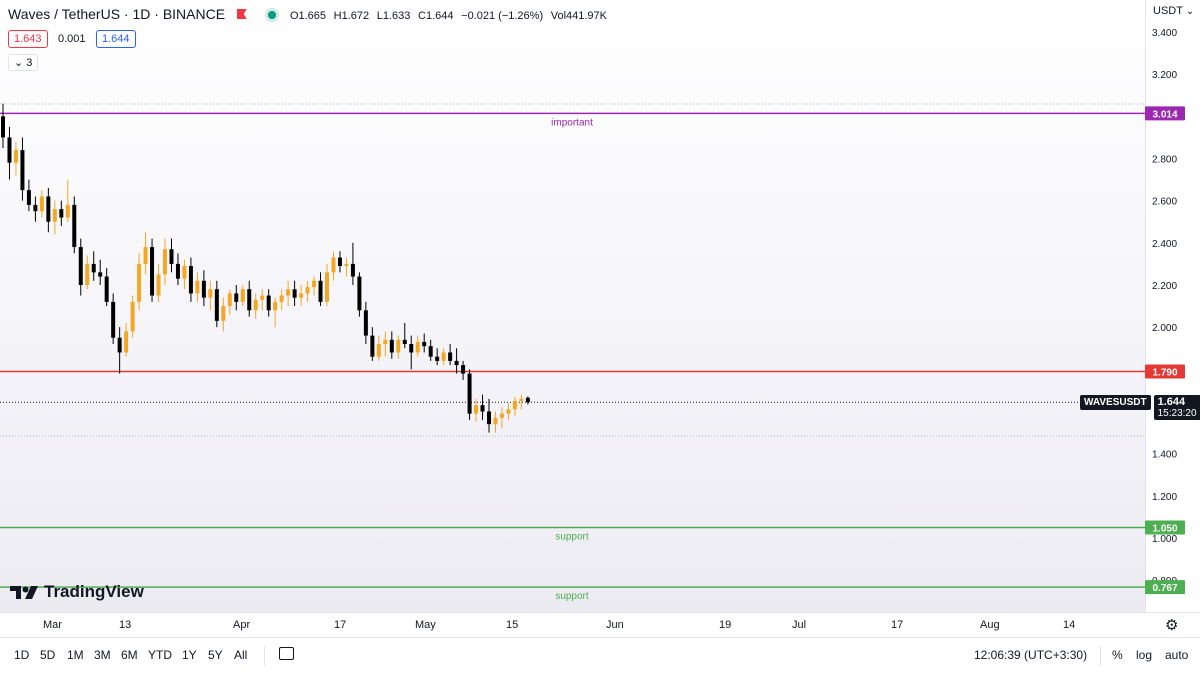 The height and width of the screenshot is (675, 1200). Describe the element at coordinates (160, 655) in the screenshot. I see `timeframe-ytd-button: YTD` at that location.